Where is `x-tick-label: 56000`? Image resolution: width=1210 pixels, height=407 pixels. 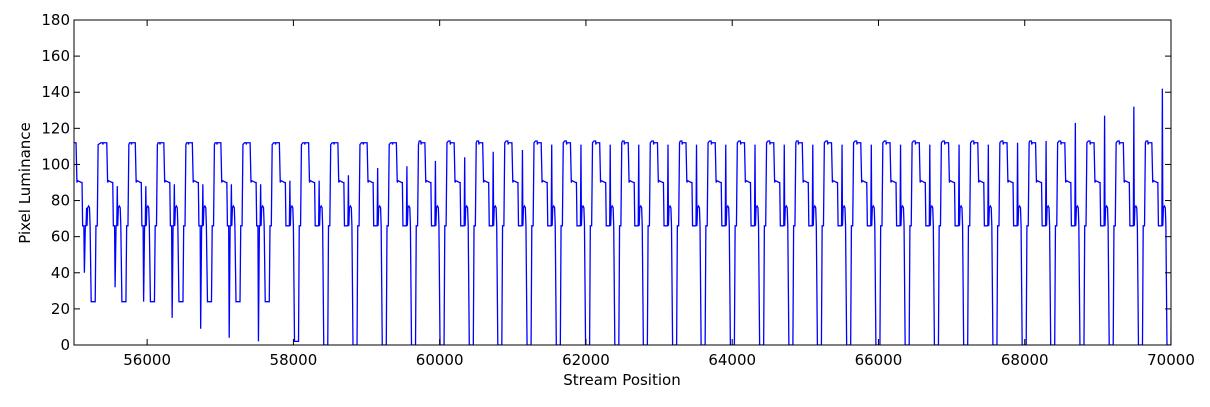
x-tick-label: 56000 is located at coordinates (147, 360).